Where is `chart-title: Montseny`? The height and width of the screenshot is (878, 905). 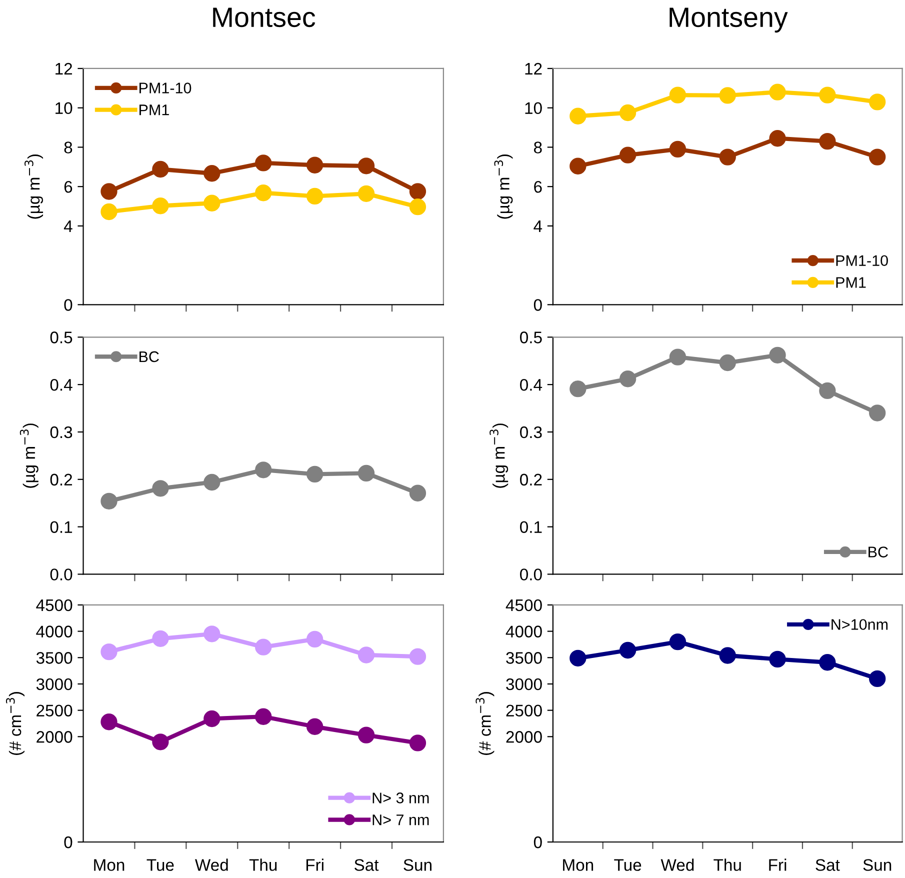
chart-title: Montseny is located at coordinates (729, 20).